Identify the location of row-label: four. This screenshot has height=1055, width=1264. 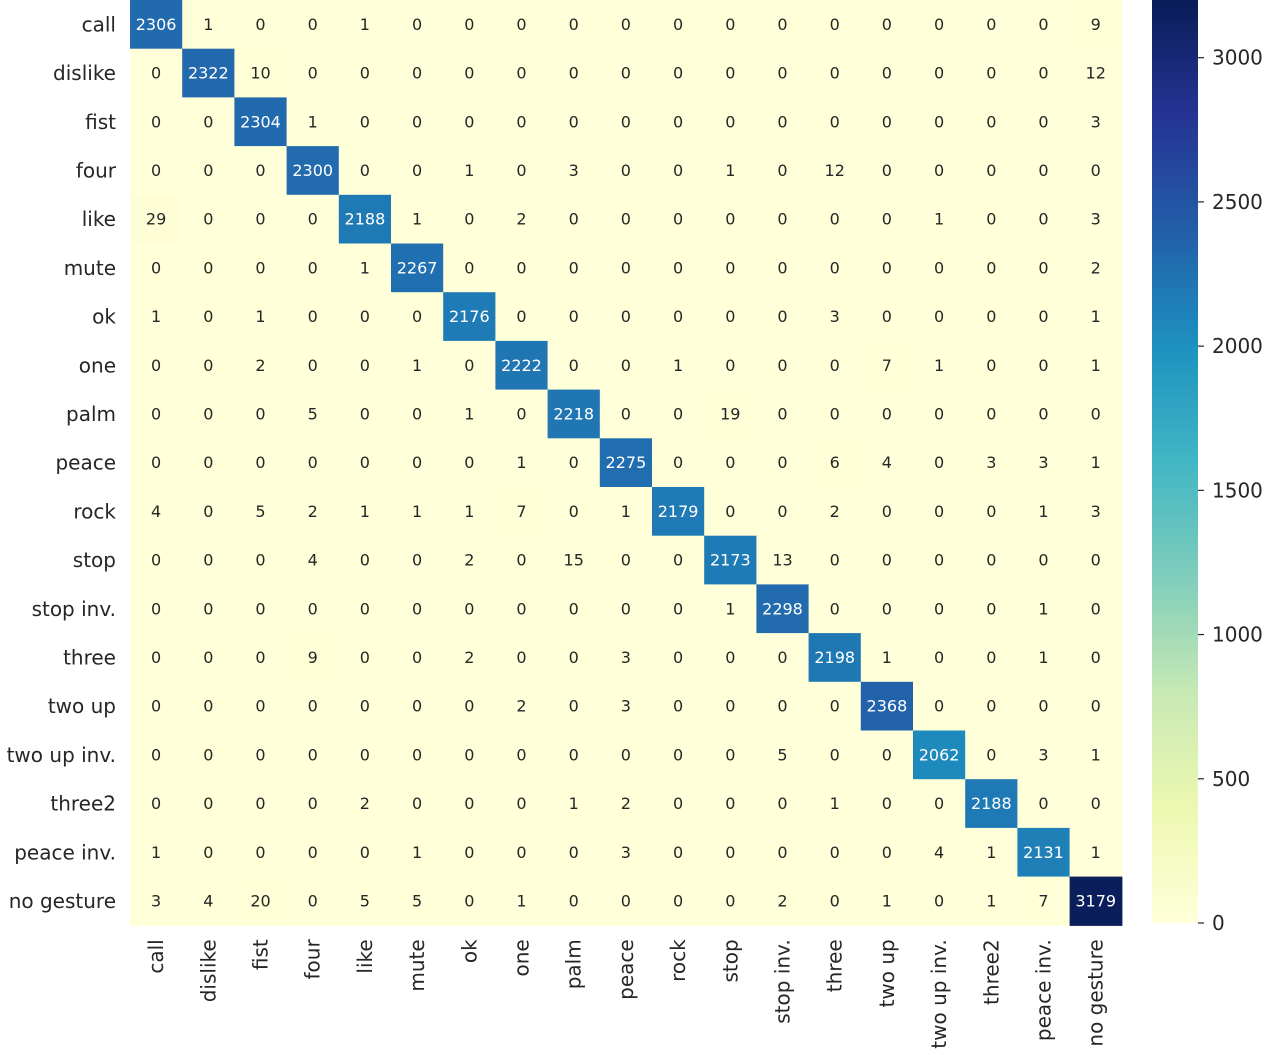
(96, 170).